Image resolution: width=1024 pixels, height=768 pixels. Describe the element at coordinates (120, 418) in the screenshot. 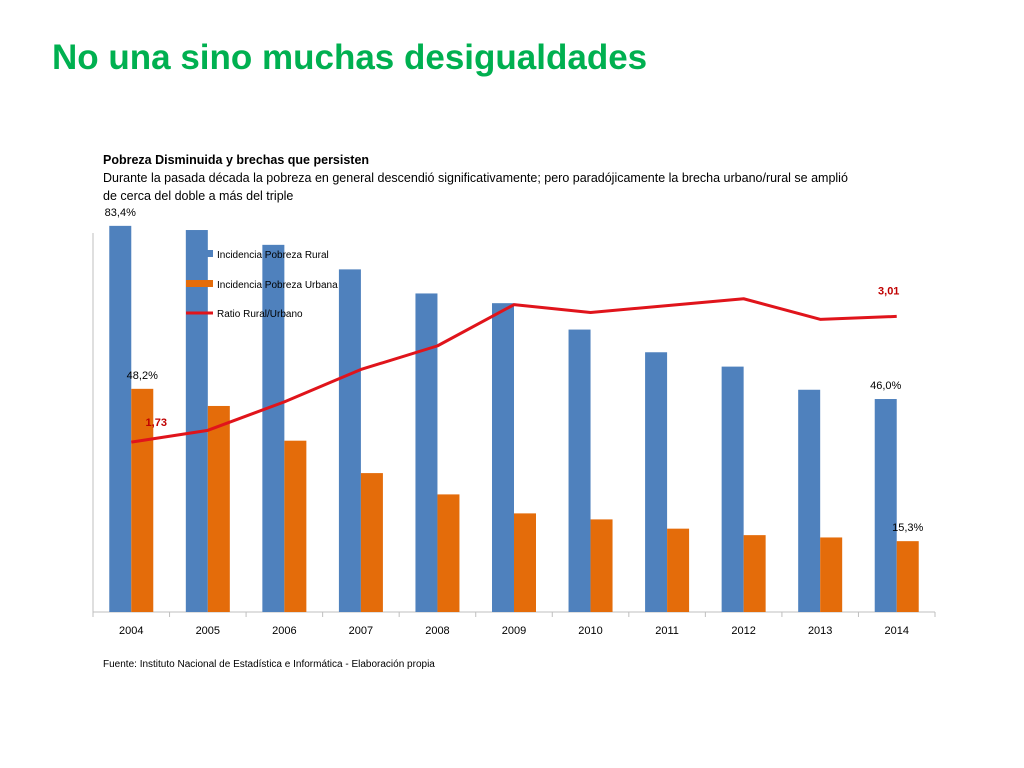

I see `bar-rural-2004` at that location.